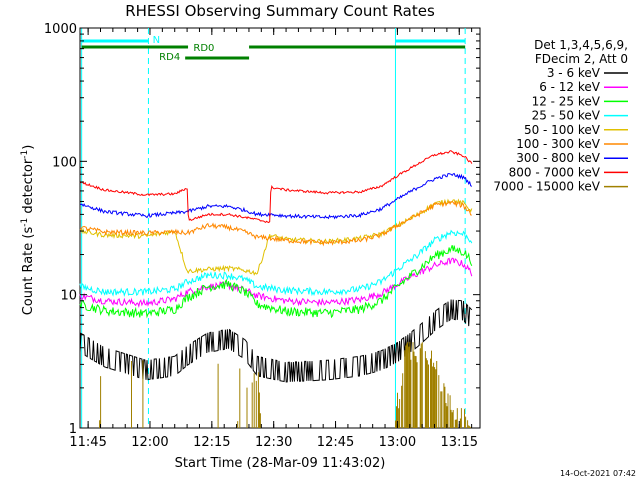 The width and height of the screenshot is (640, 480). Describe the element at coordinates (546, 187) in the screenshot. I see `legend-entry-label: 7000 - 15000 keV` at that location.